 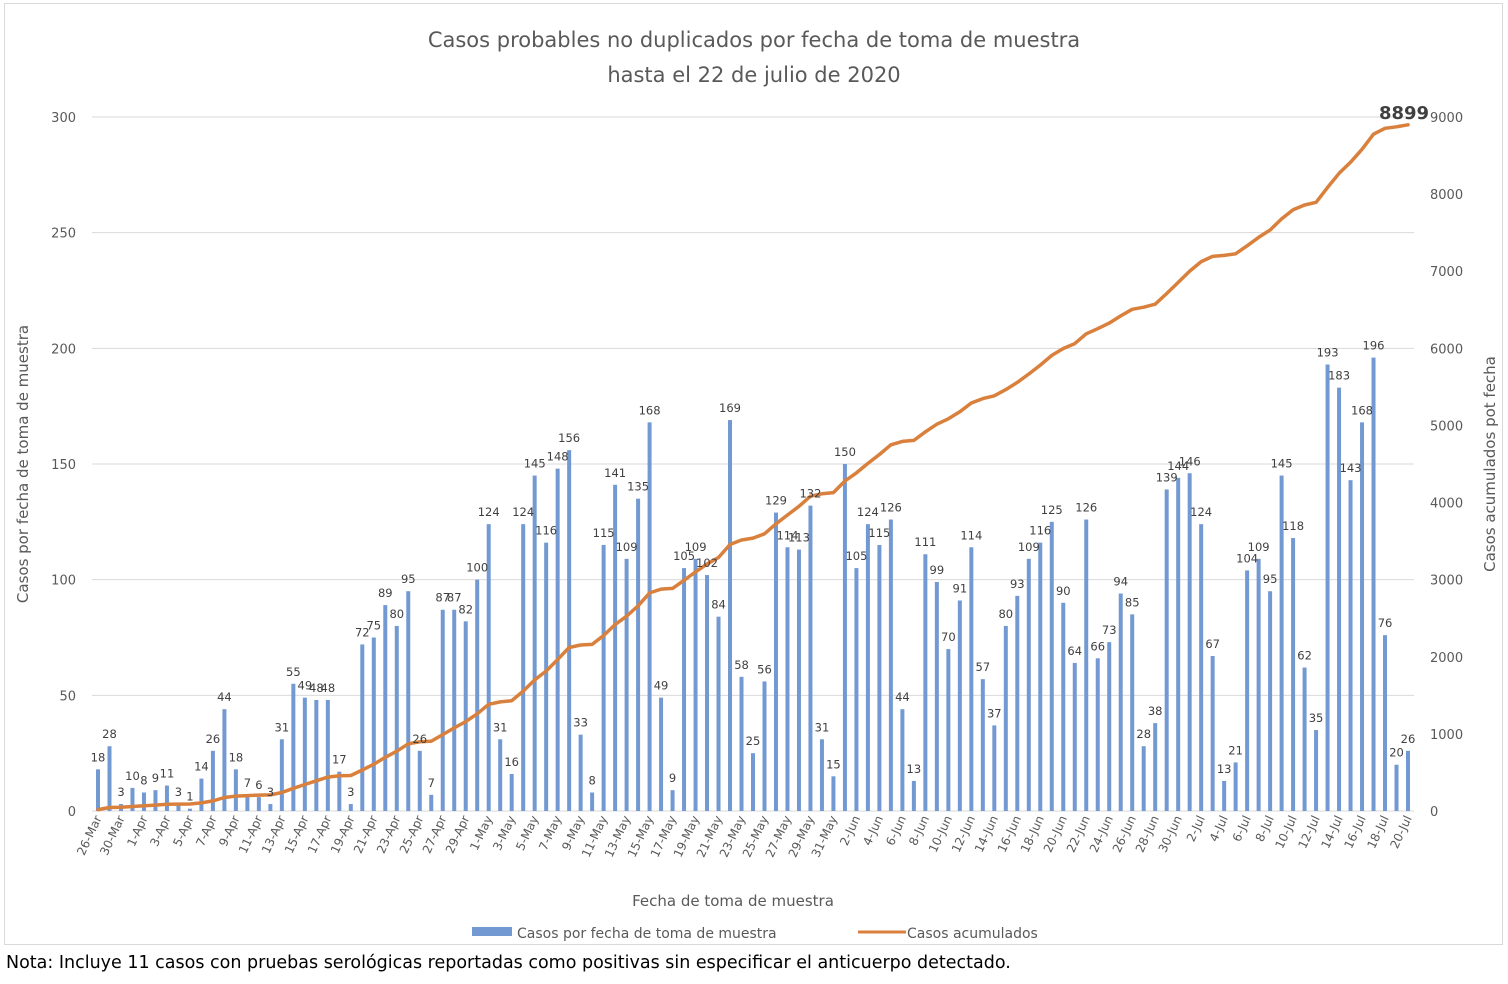 What do you see at coordinates (1212, 644) in the screenshot?
I see `bar-data-label: 67` at bounding box center [1212, 644].